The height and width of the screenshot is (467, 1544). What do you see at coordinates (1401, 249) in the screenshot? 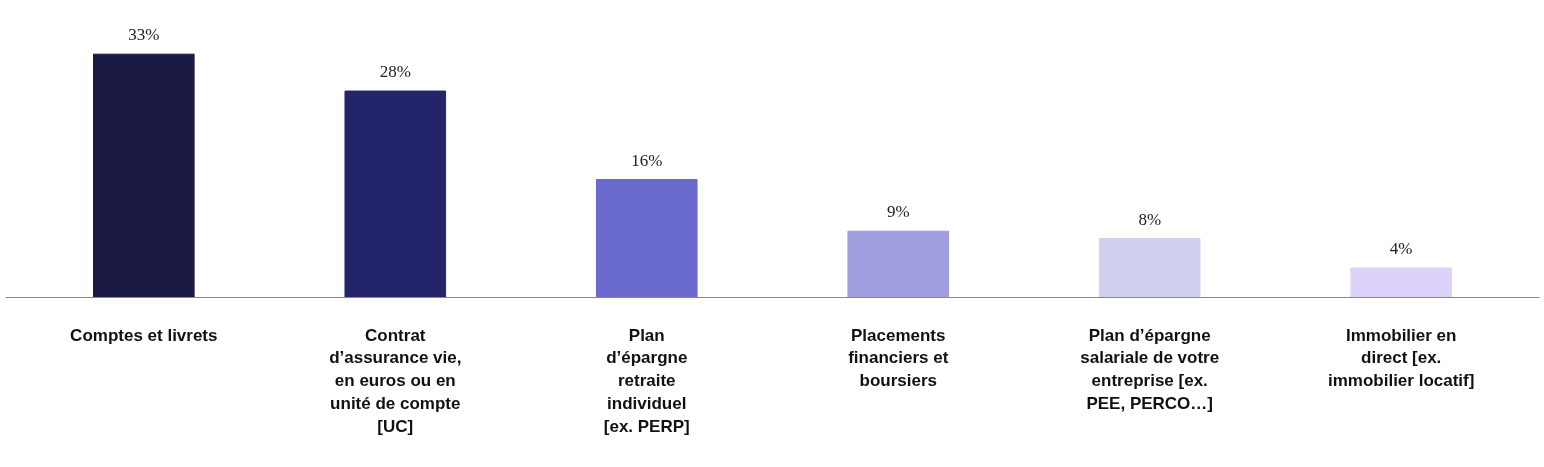
I see `data-label: 4%` at bounding box center [1401, 249].